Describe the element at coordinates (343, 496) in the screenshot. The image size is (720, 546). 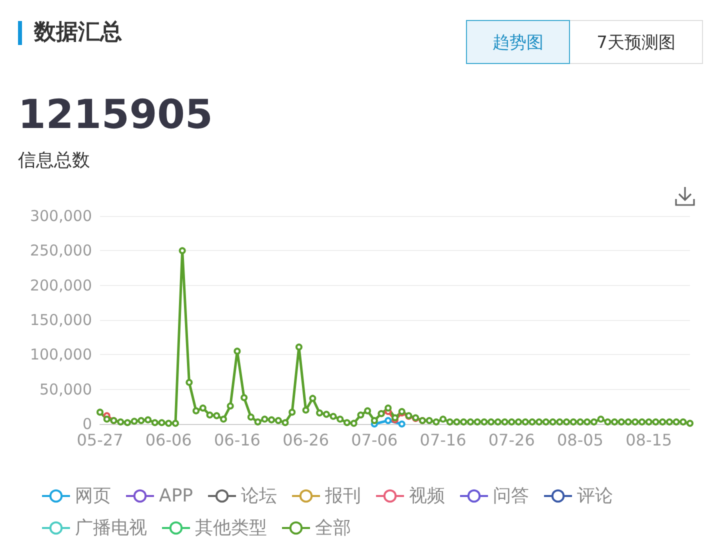
I see `legend-label: 报刊` at that location.